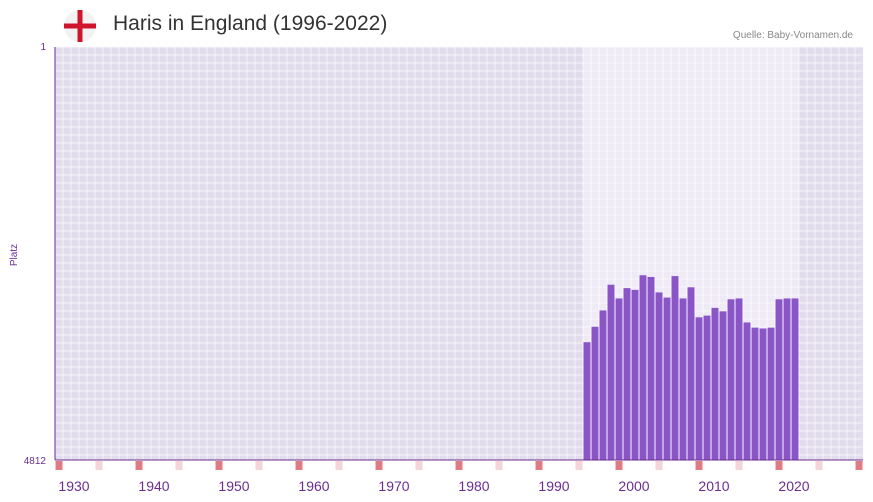  Describe the element at coordinates (771, 393) in the screenshot. I see `bar-2017` at that location.